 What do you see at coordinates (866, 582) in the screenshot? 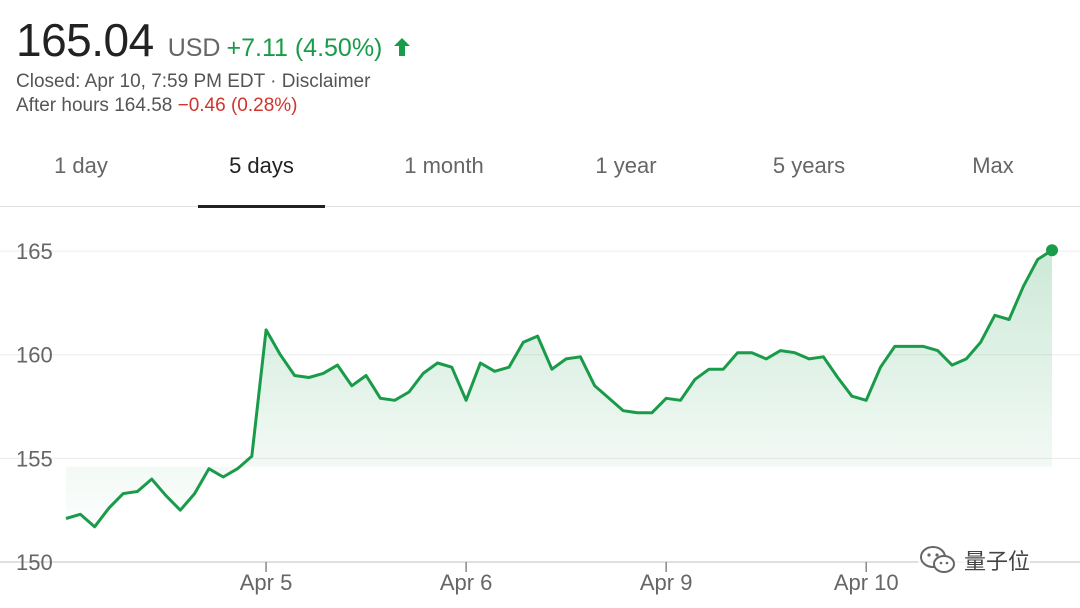
I see `x-tick-label: Apr 10` at bounding box center [866, 582].